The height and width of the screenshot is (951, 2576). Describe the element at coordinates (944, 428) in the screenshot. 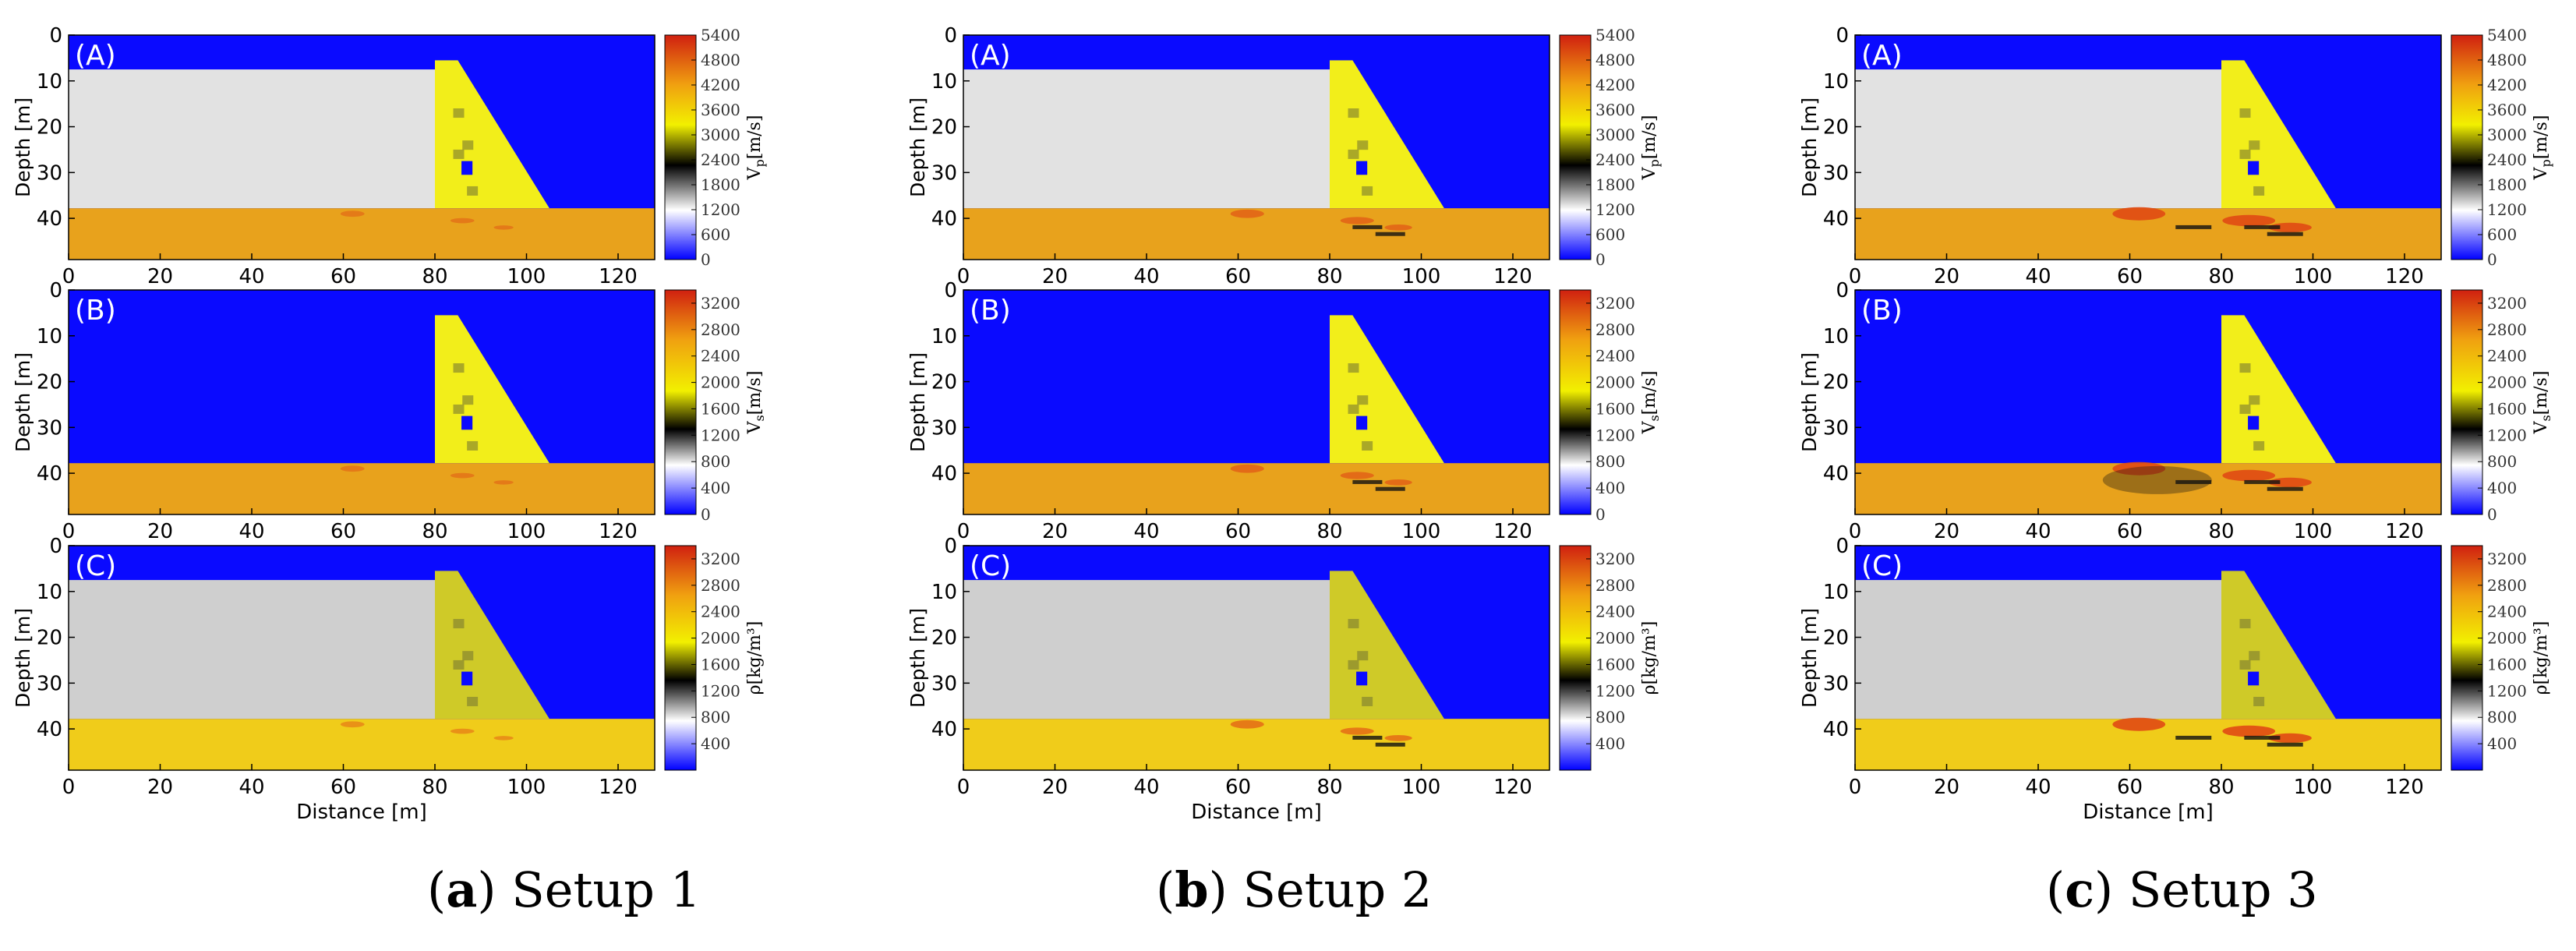

I see `y-tick-label: 30` at that location.